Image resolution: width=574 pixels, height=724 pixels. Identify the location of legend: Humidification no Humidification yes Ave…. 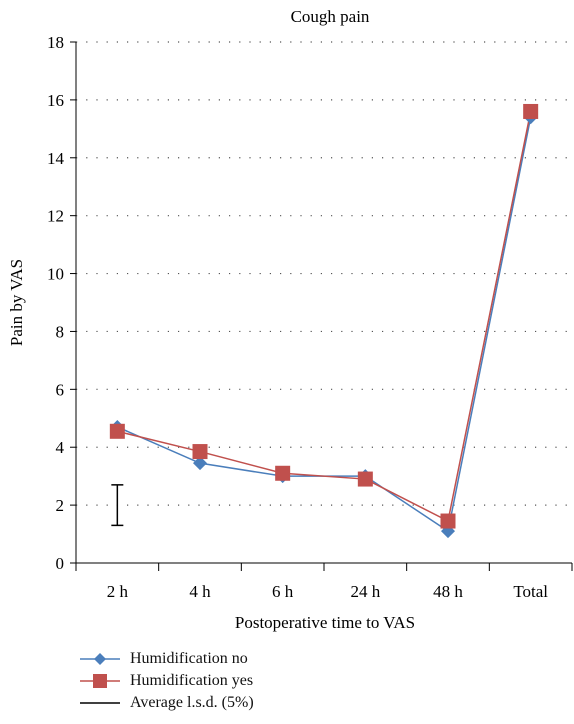
(167, 681).